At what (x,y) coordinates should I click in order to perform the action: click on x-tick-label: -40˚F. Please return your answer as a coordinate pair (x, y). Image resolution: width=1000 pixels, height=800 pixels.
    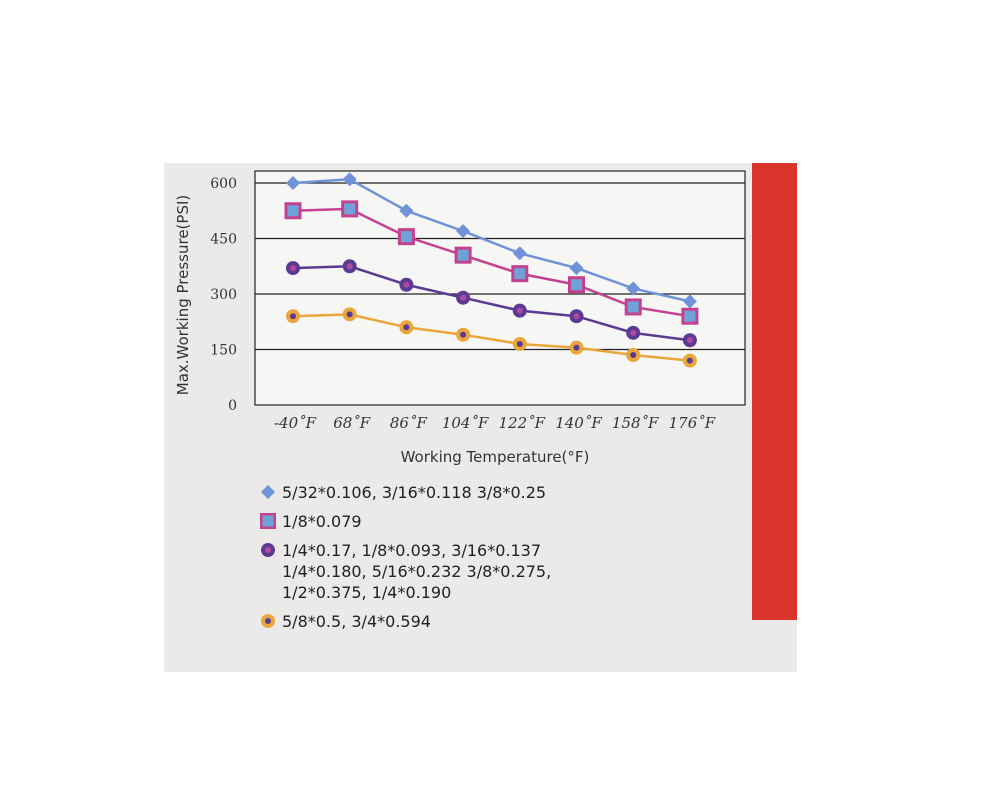
    Looking at the image, I should click on (295, 423).